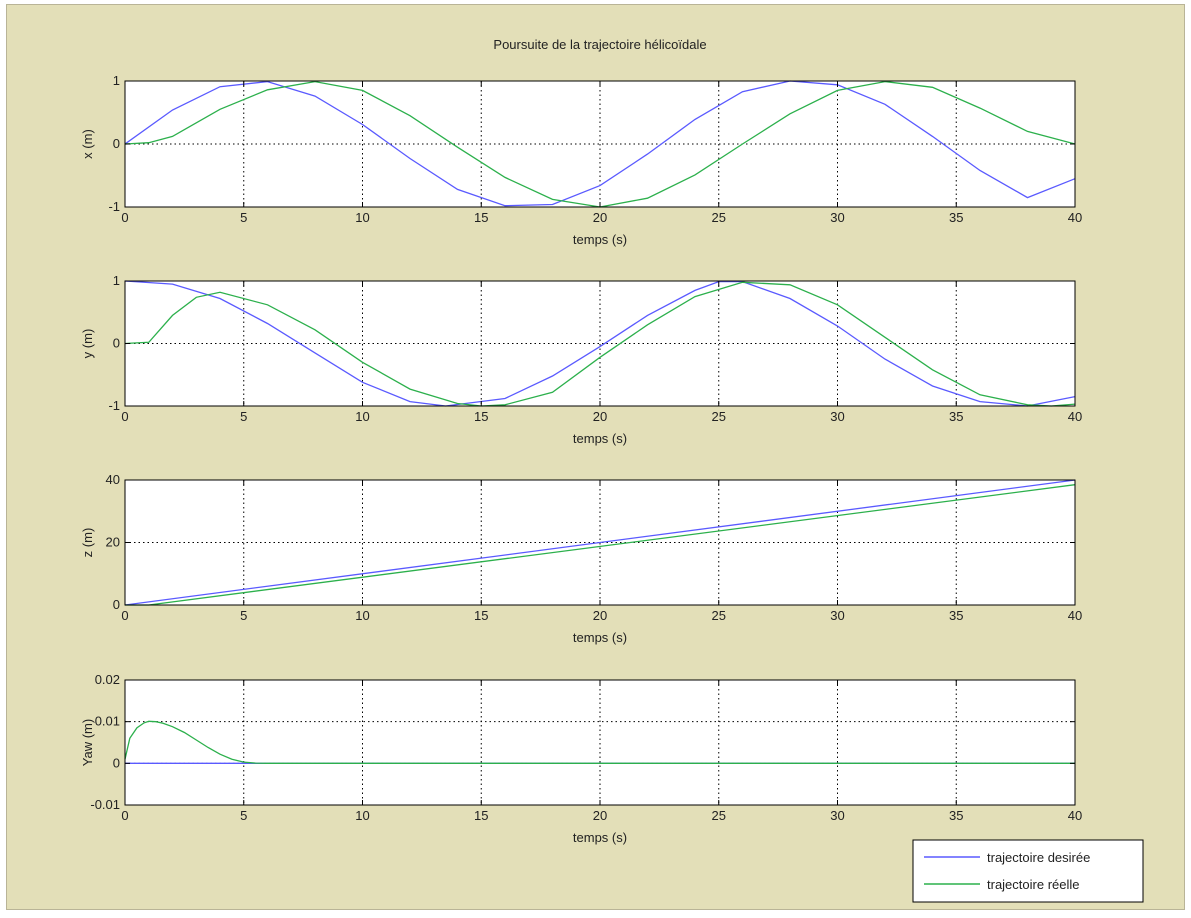 The height and width of the screenshot is (918, 1191). Describe the element at coordinates (87, 344) in the screenshot. I see `y-axis-label: y (m)` at that location.